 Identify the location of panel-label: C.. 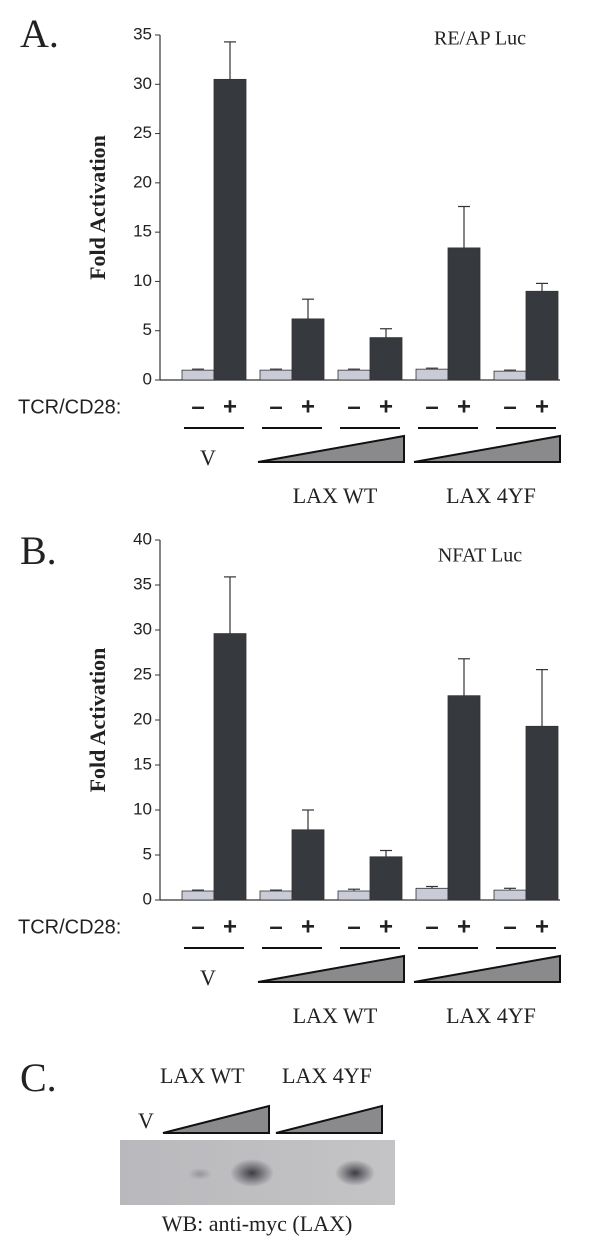
(38, 1077).